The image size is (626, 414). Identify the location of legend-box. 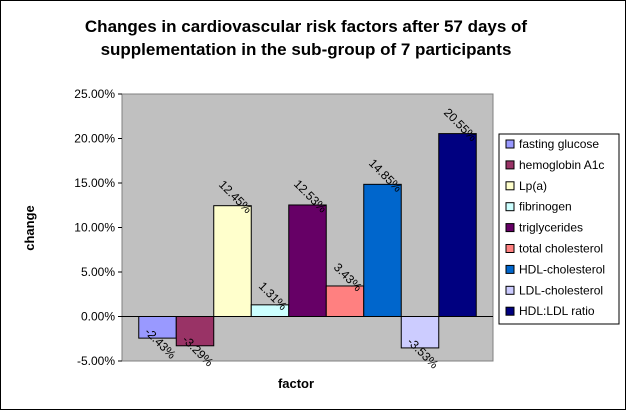
(559, 229).